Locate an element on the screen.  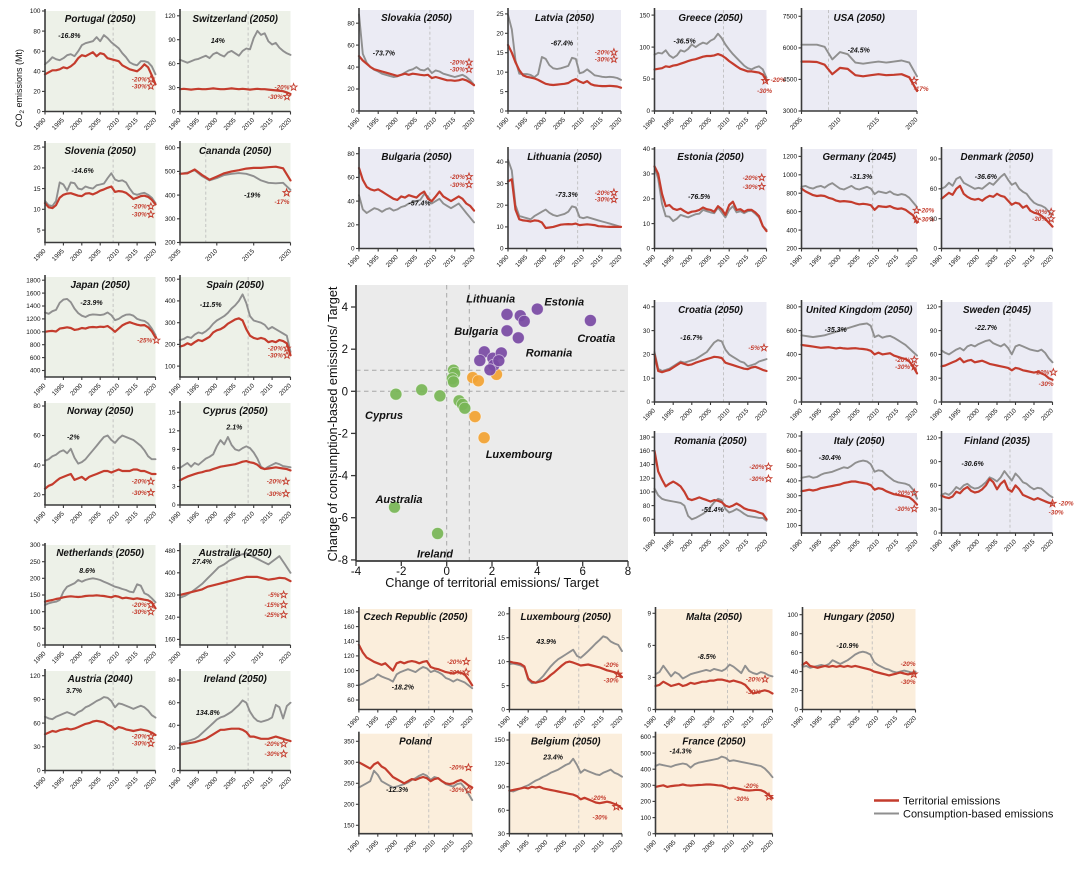
svg-text: 8.6% is located at coordinates (87, 571).